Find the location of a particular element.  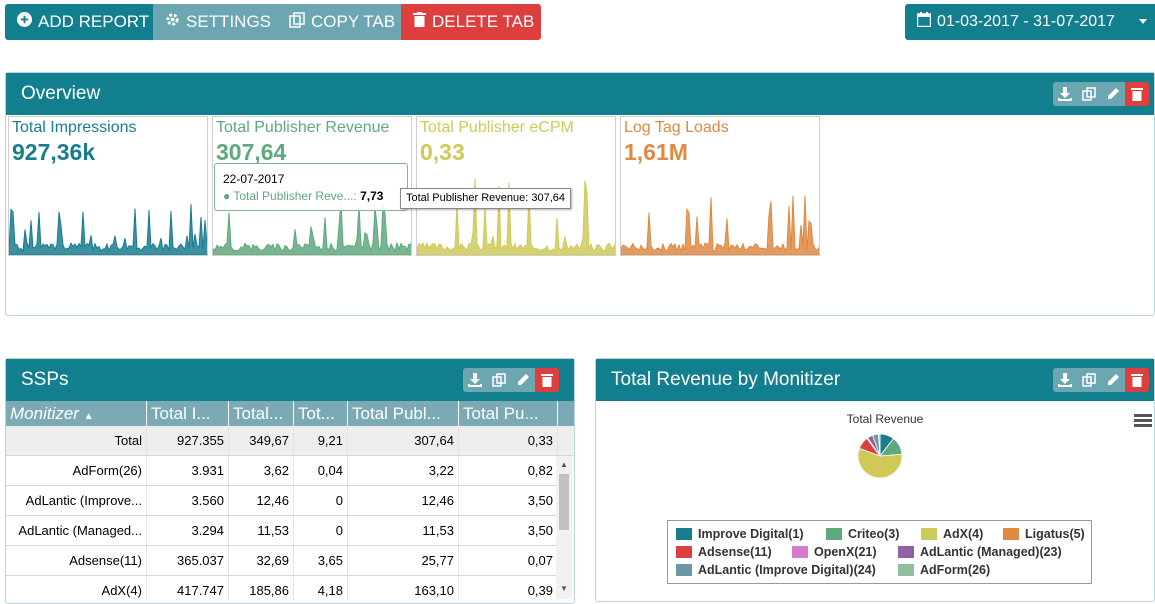

table-row: AdLantic (Improve... 3.560 12,46 0 12,46 3,50 is located at coordinates (282, 501).